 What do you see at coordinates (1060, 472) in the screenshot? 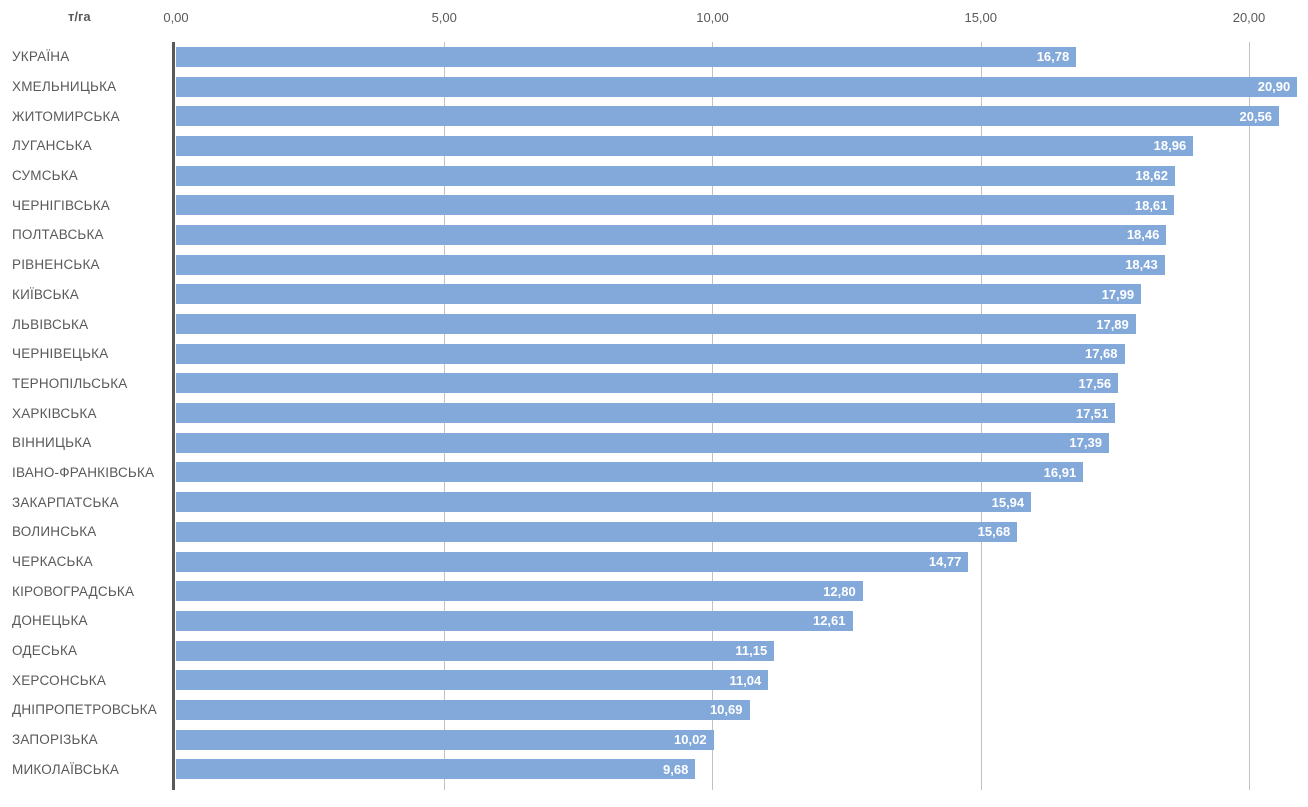
I see `bar-value-label: 16,91` at bounding box center [1060, 472].